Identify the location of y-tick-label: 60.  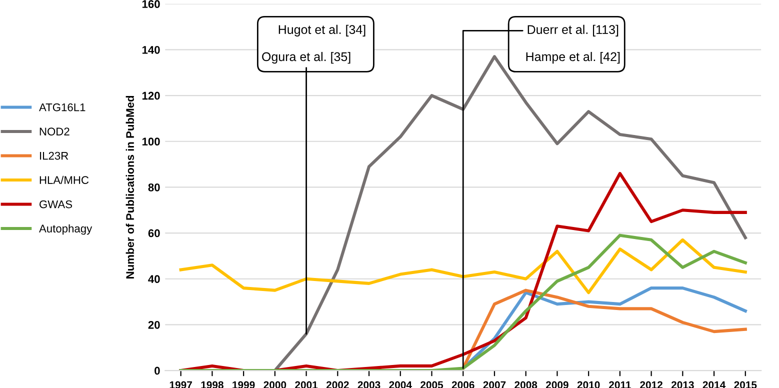
(154, 233).